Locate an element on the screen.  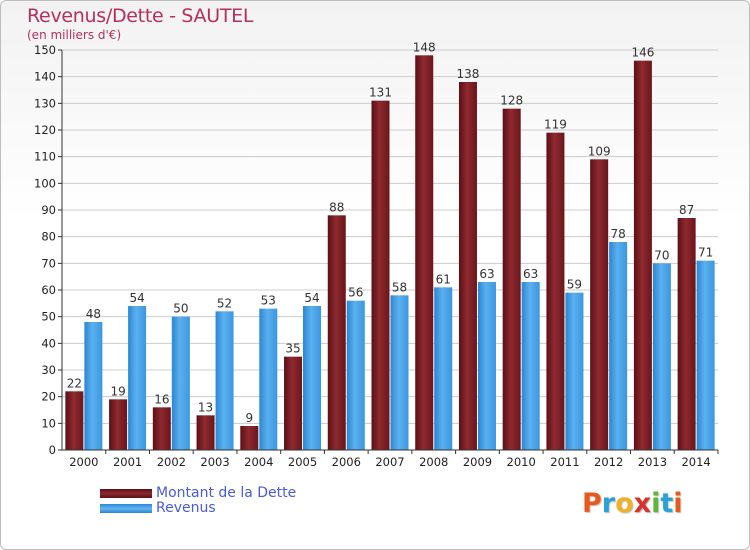
data-label-revenue: 52 is located at coordinates (224, 303).